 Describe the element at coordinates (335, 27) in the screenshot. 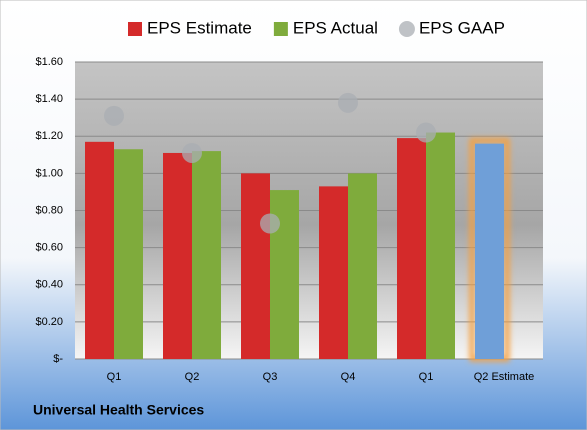

I see `legend-label: EPS Actual` at that location.